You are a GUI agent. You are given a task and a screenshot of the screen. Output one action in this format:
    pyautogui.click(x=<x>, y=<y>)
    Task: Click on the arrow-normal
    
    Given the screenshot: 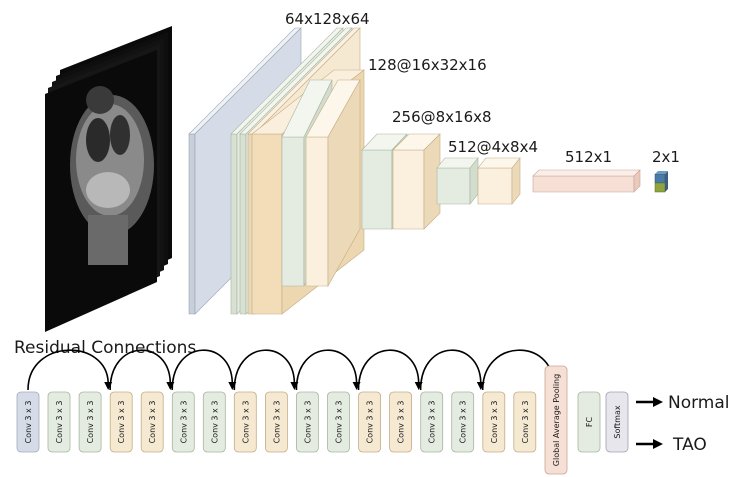 What is the action you would take?
    pyautogui.click(x=649, y=402)
    